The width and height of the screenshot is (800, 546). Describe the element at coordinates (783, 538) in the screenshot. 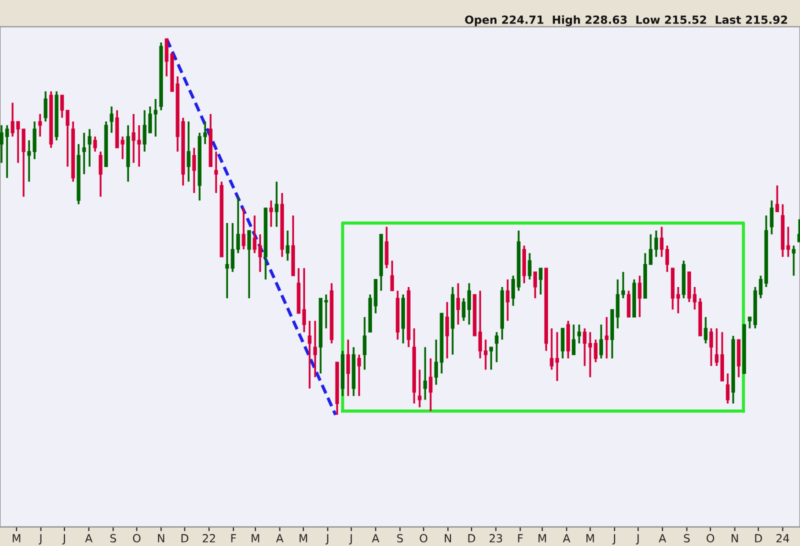

I see `x-tick-label: 24` at that location.